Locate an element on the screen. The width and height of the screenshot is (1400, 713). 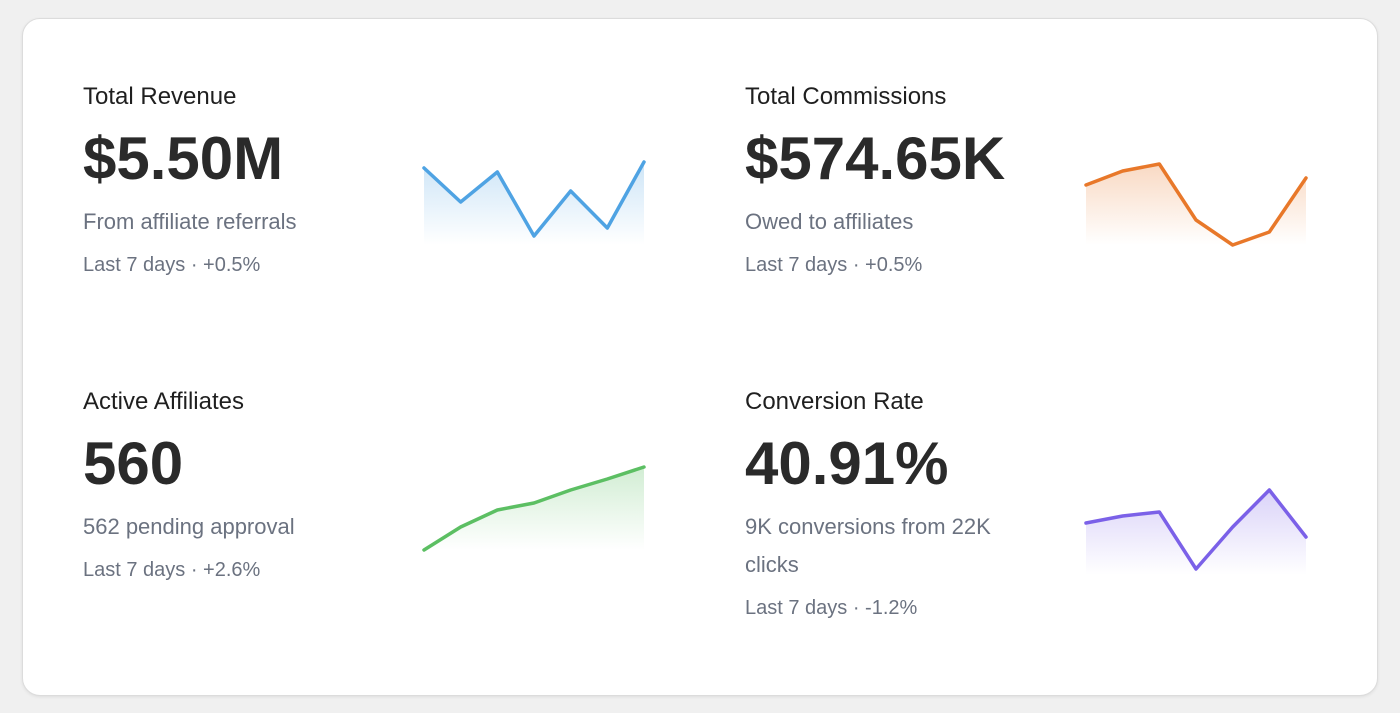
stat-subtitle: 562 pending approval is located at coordinates (189, 526).